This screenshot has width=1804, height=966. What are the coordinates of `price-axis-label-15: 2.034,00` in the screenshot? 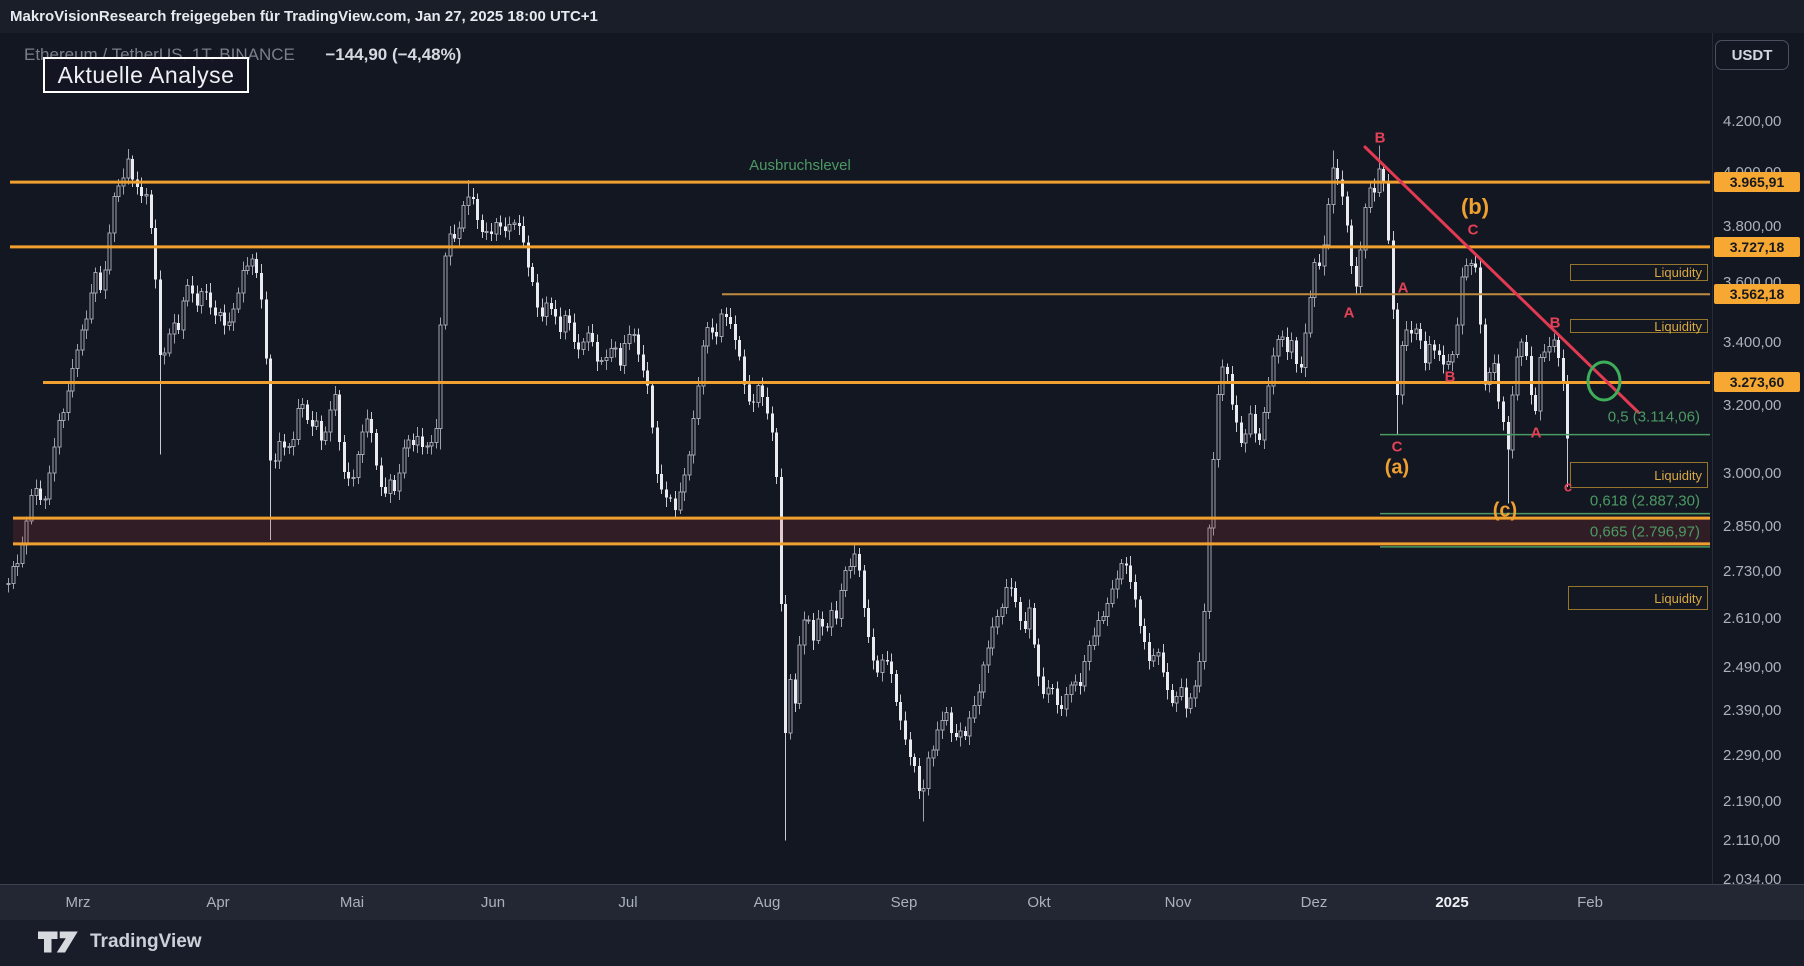 It's located at (1752, 879).